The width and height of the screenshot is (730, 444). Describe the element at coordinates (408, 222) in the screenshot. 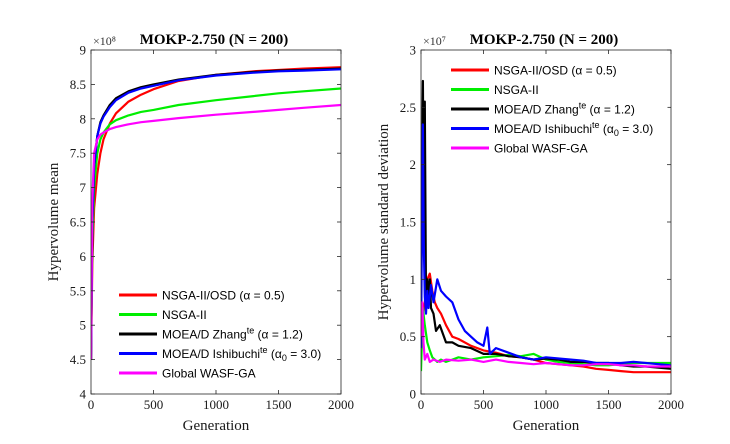

I see `y-tick-label: 1.5` at that location.